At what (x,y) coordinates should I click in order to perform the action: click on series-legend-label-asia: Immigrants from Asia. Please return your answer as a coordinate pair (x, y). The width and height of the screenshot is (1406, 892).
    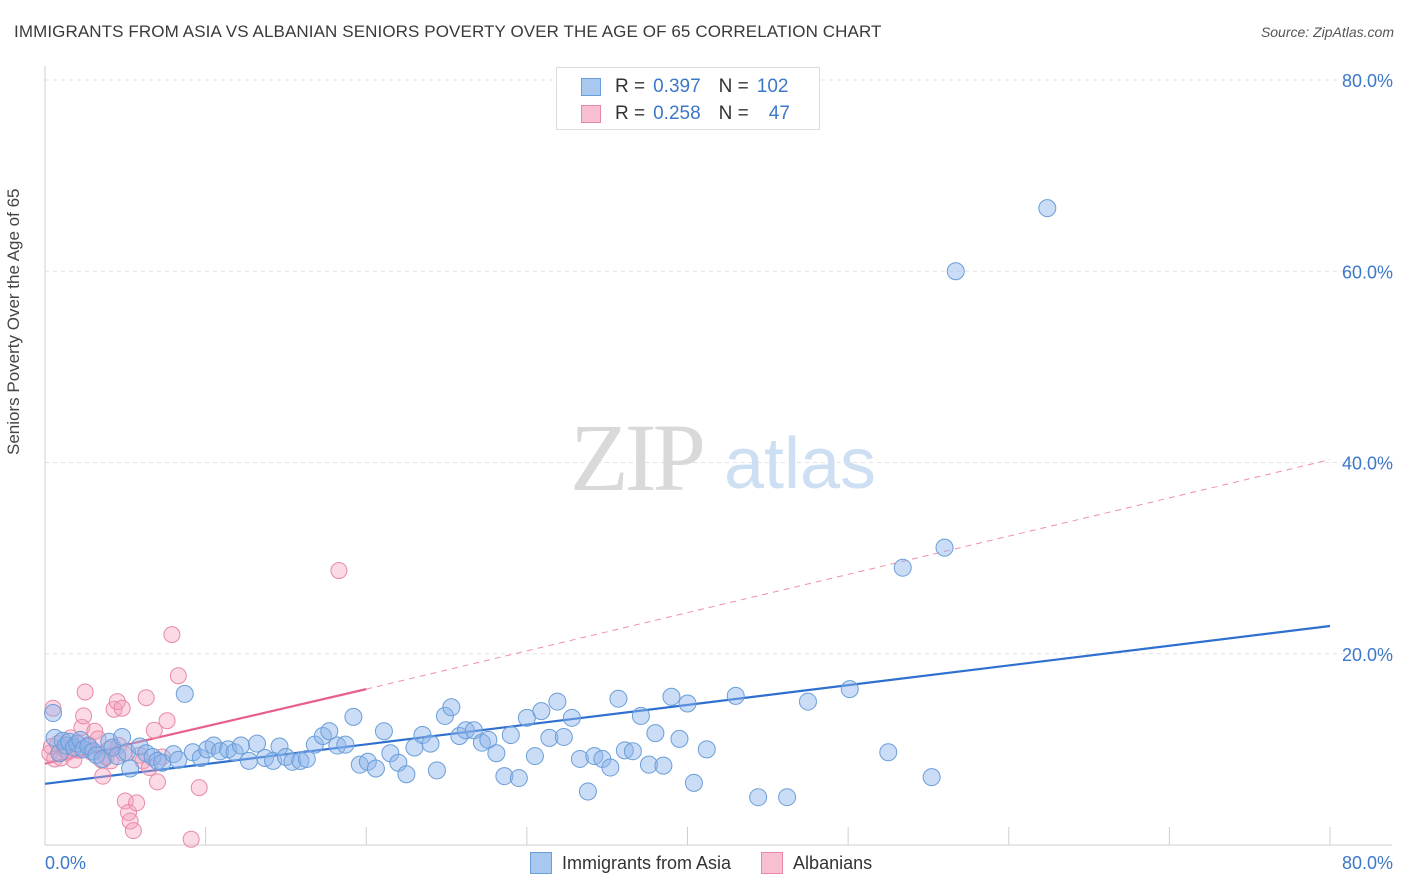
    Looking at the image, I should click on (647, 862).